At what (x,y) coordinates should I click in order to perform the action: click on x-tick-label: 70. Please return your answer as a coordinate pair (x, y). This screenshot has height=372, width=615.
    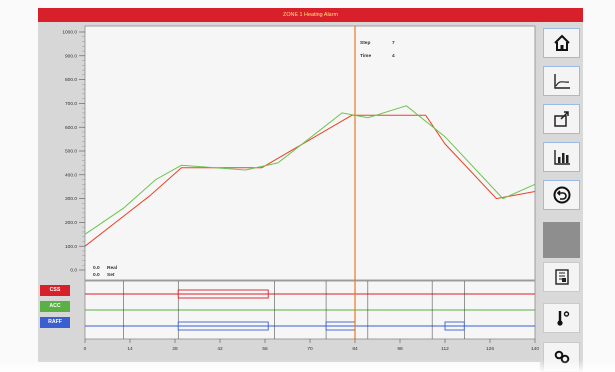
    Looking at the image, I should click on (310, 349).